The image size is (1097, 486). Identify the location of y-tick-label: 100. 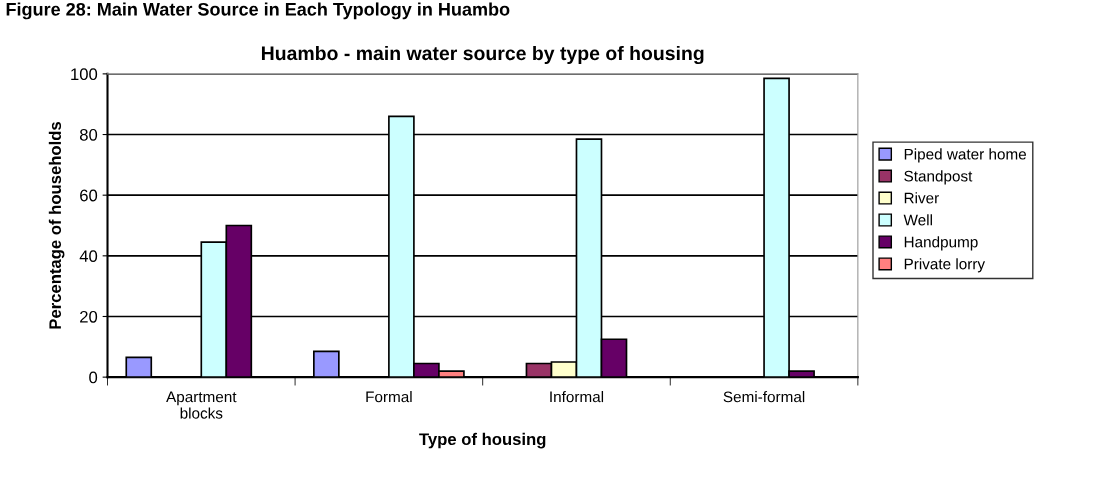
(84, 74).